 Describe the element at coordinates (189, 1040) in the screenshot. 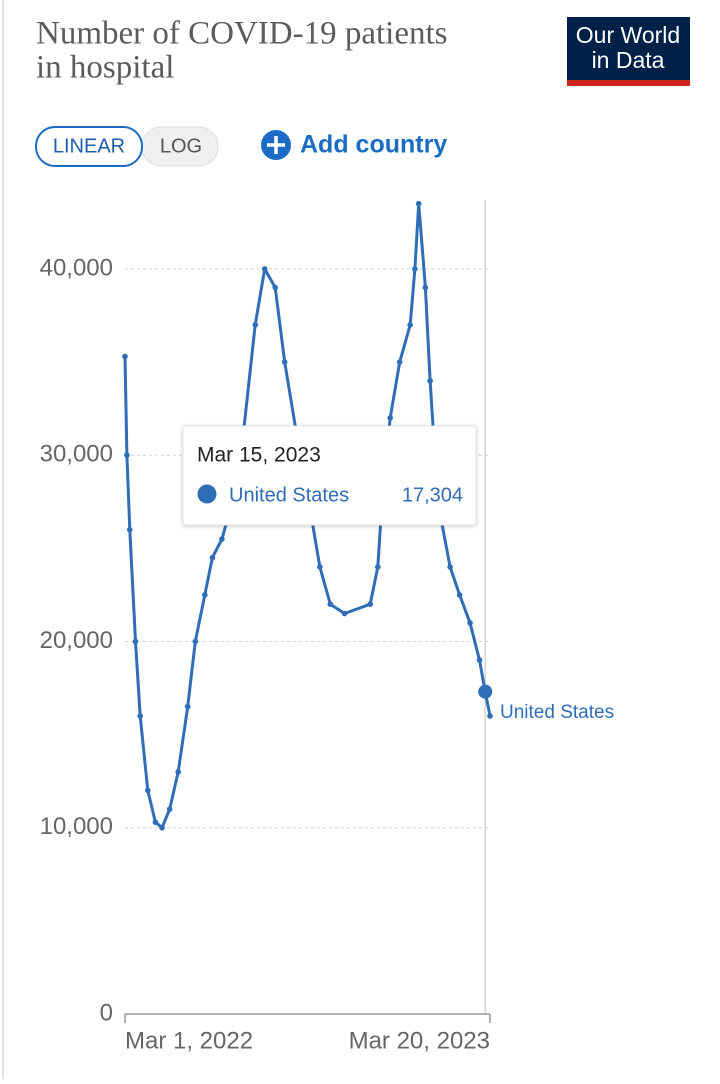

I see `x-tick-label: Mar 1, 2022` at that location.